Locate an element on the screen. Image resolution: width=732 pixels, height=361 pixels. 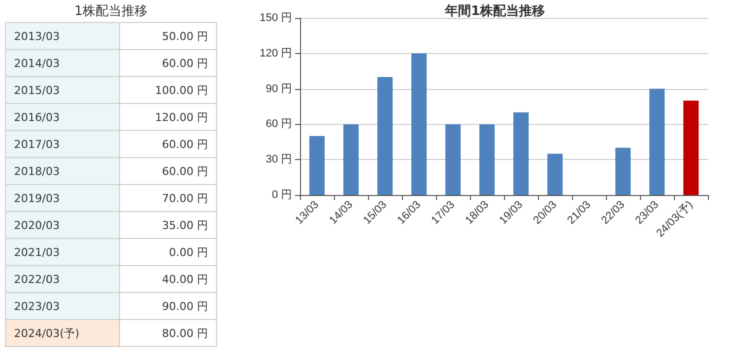
text: 1株配当推移 is located at coordinates (111, 12).